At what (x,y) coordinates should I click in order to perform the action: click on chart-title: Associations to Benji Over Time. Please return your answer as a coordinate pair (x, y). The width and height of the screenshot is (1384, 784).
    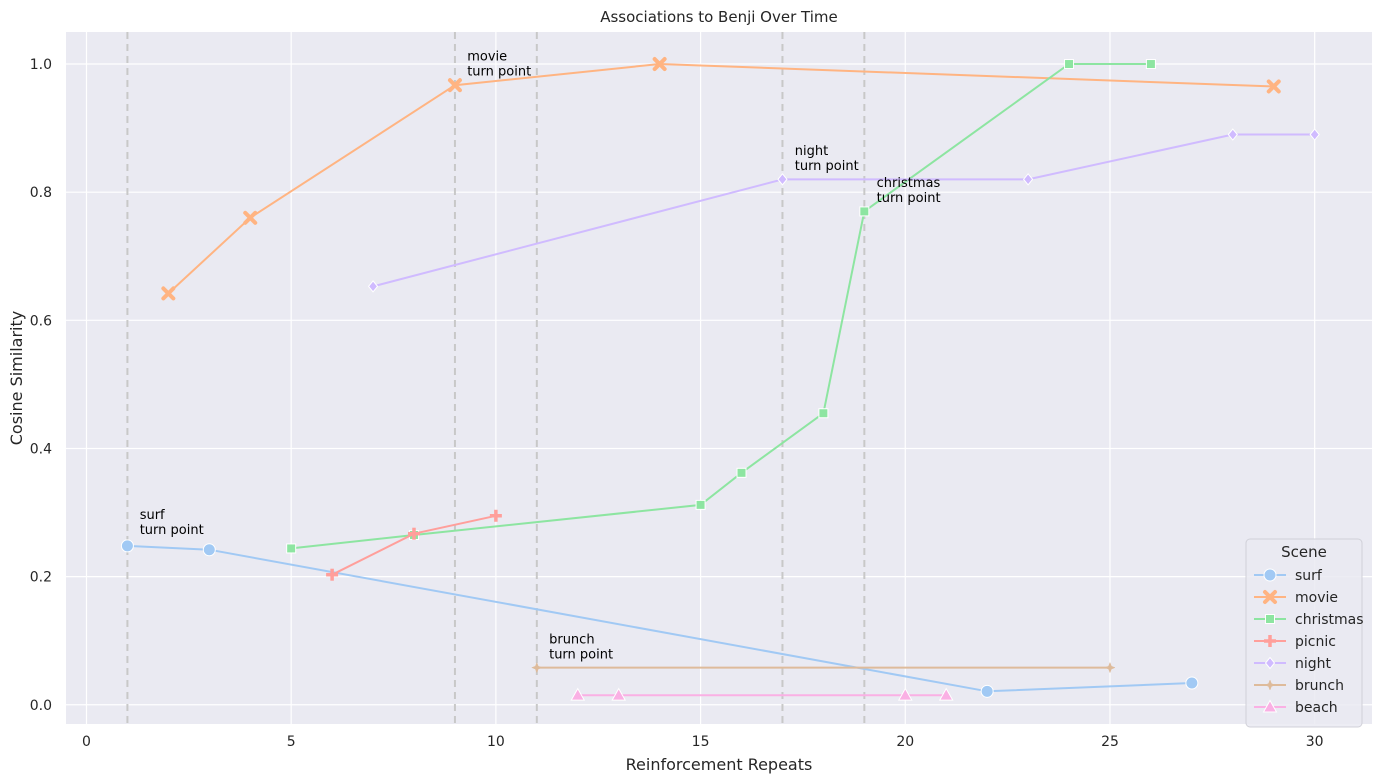
    Looking at the image, I should click on (719, 17).